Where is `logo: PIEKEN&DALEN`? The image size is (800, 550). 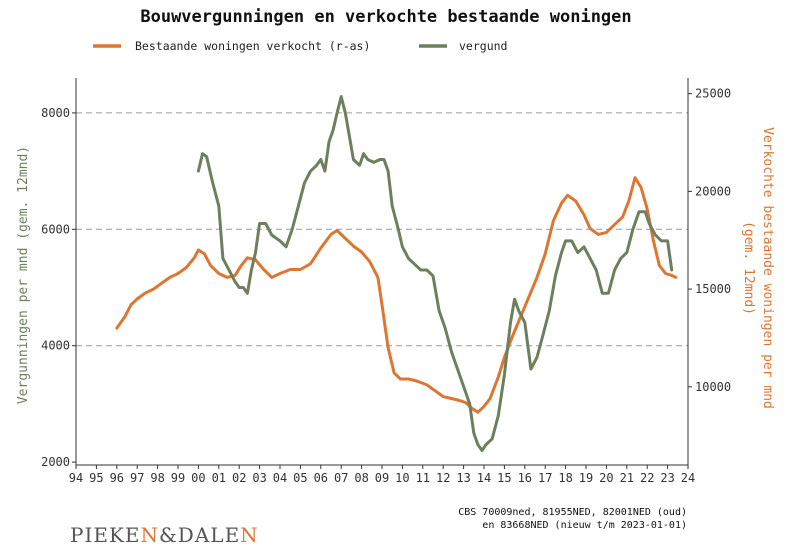
logo: PIEKEN&DALEN is located at coordinates (164, 535).